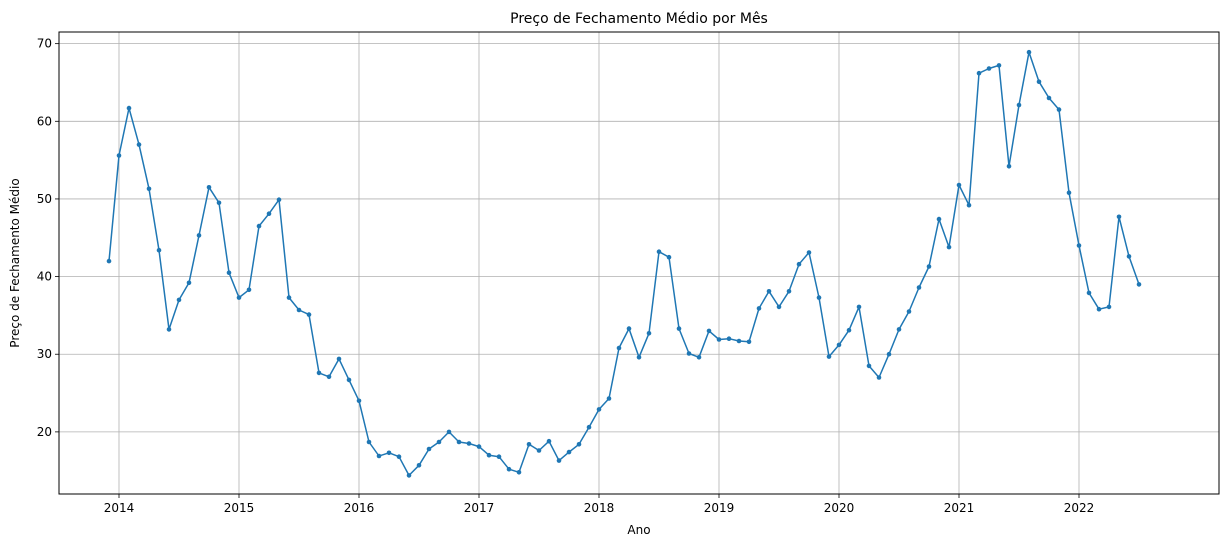 The image size is (1230, 546). Describe the element at coordinates (44, 354) in the screenshot. I see `y-tick-label: 30` at that location.